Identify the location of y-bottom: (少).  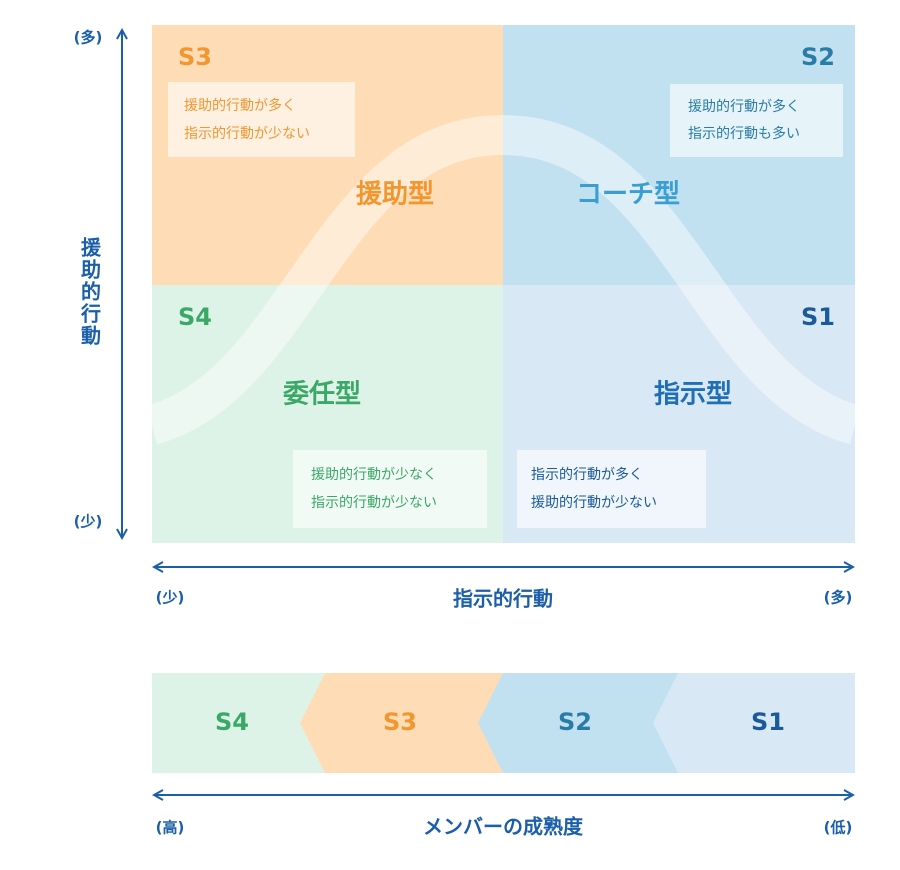
(88, 522).